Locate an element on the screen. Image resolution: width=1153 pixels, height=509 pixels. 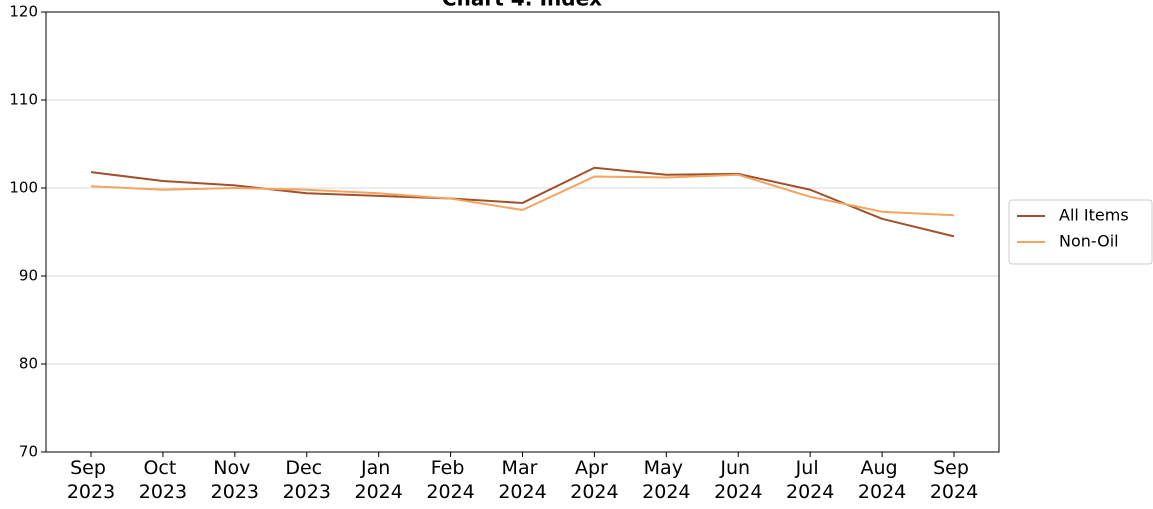
x-tick-label: May 2024 is located at coordinates (666, 480).